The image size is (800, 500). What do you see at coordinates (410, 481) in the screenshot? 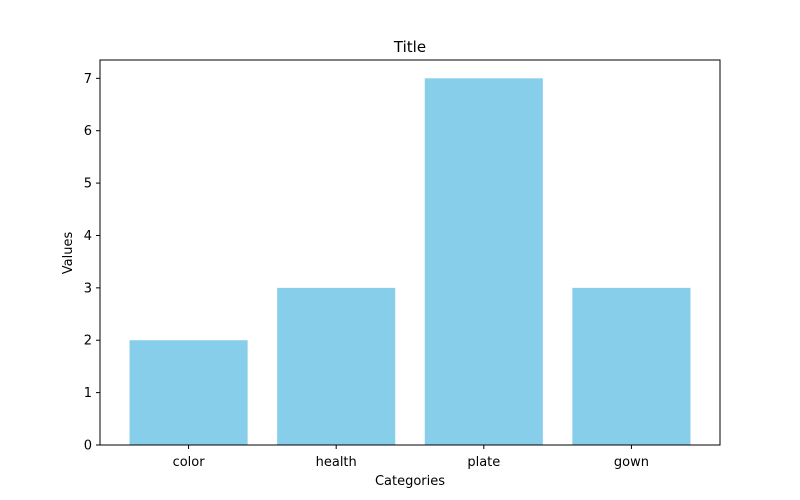
I see `x-axis-label: Categories` at bounding box center [410, 481].